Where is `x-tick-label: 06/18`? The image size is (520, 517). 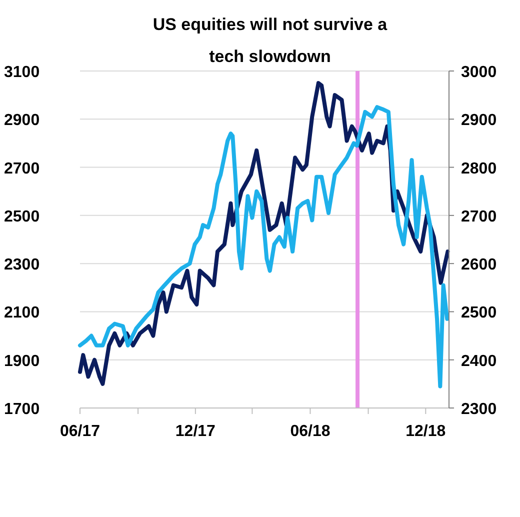
x-tick-label: 06/18 is located at coordinates (310, 431).